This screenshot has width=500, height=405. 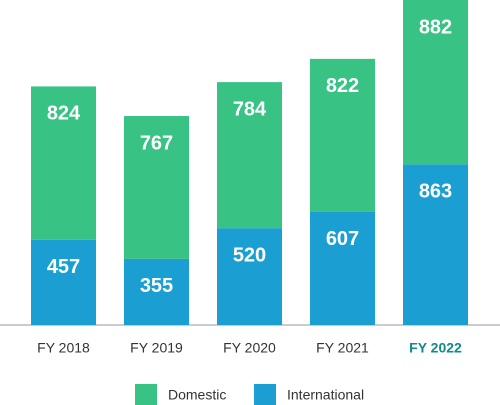 What do you see at coordinates (435, 27) in the screenshot?
I see `value-label: 882` at bounding box center [435, 27].